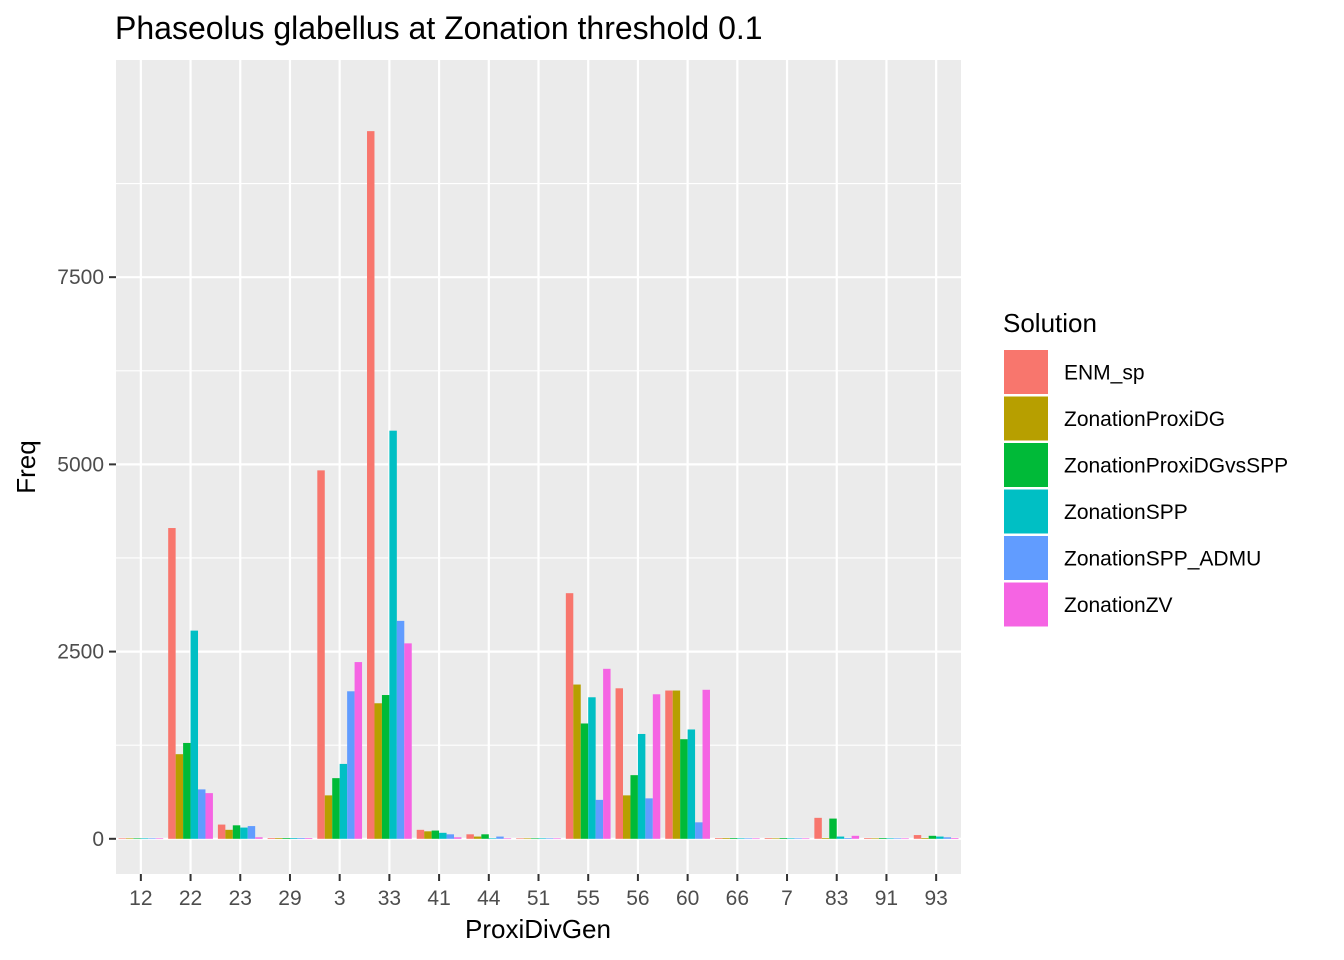  What do you see at coordinates (80, 464) in the screenshot?
I see `y-tick-label: 5000` at bounding box center [80, 464].